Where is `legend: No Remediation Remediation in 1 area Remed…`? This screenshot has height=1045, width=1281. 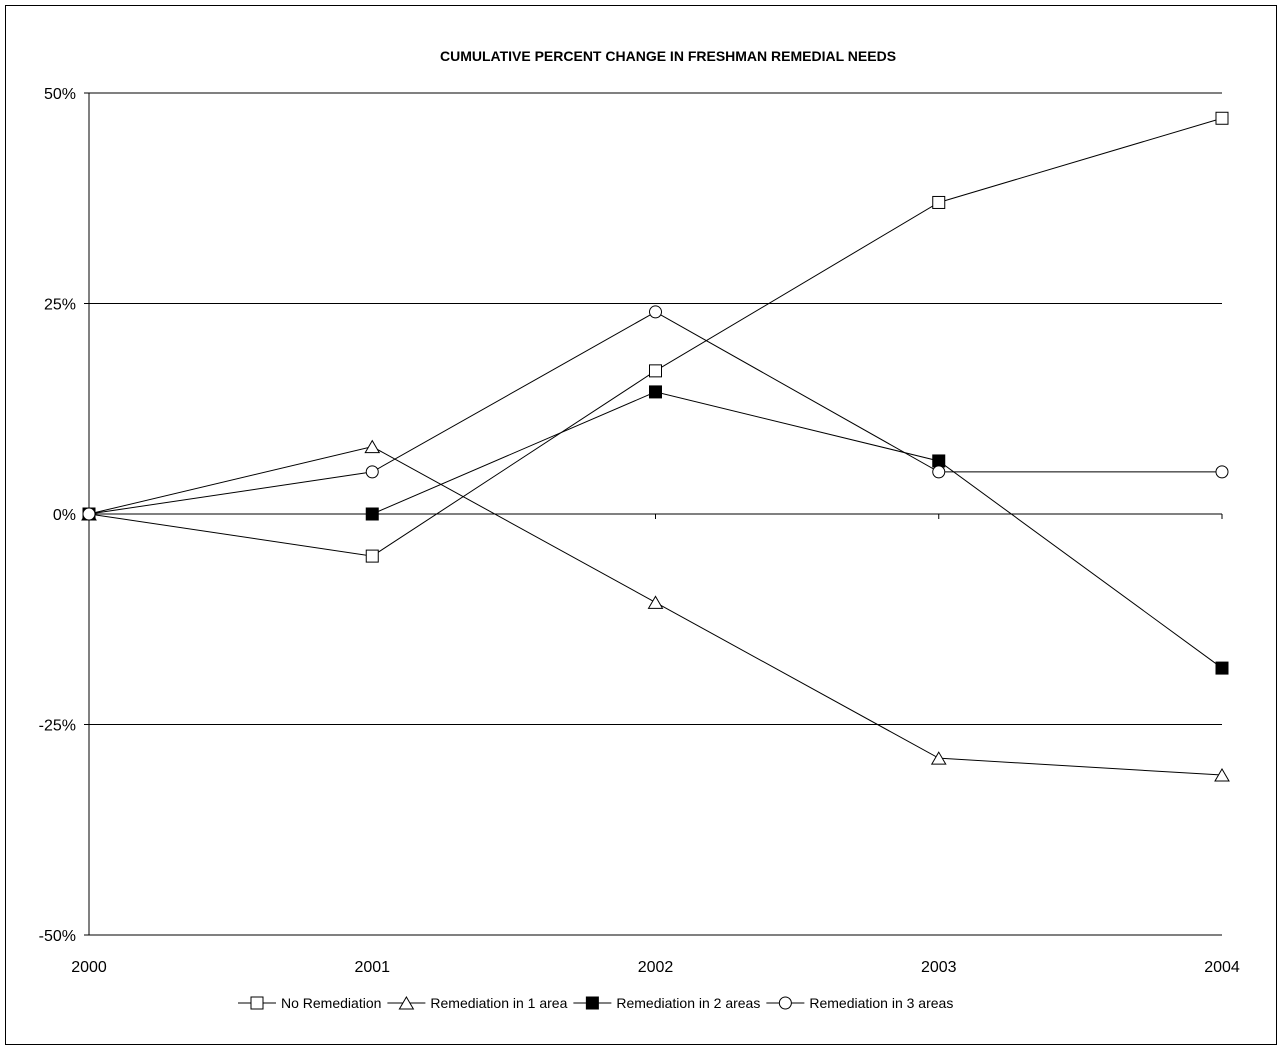
legend: No Remediation Remediation in 1 area Remed… is located at coordinates (595, 1003).